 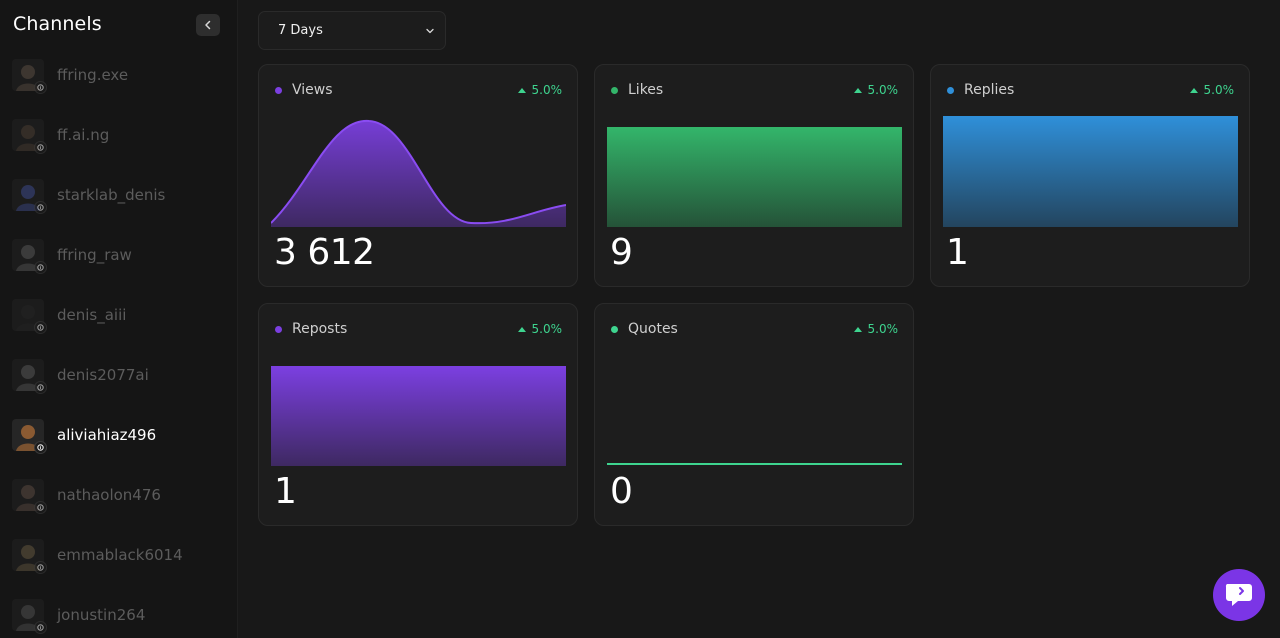 What do you see at coordinates (754, 409) in the screenshot?
I see `quotes-trend-chart` at bounding box center [754, 409].